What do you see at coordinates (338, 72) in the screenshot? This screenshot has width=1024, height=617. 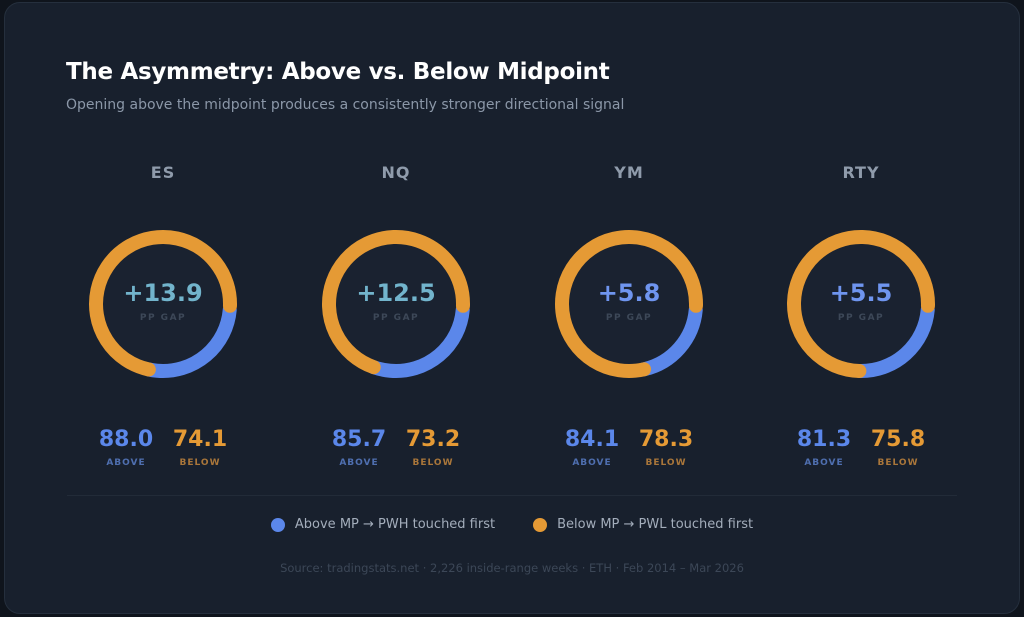 I see `page-title: The Asymmetry: Above vs. Below Midpoint` at bounding box center [338, 72].